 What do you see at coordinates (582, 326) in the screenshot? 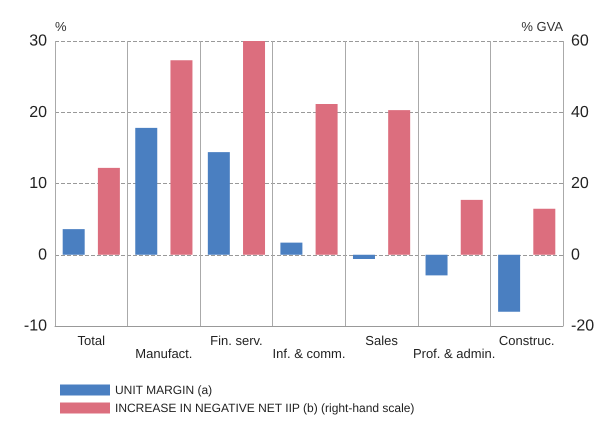
I see `y2-tick-label: -20` at bounding box center [582, 326].